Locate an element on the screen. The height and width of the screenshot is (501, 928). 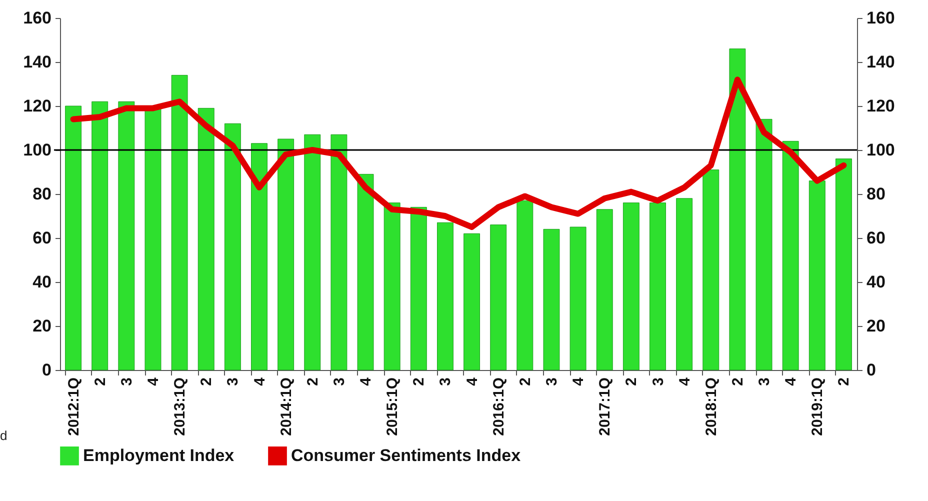
x-tick-label: 2016:1Q is located at coordinates (499, 406).